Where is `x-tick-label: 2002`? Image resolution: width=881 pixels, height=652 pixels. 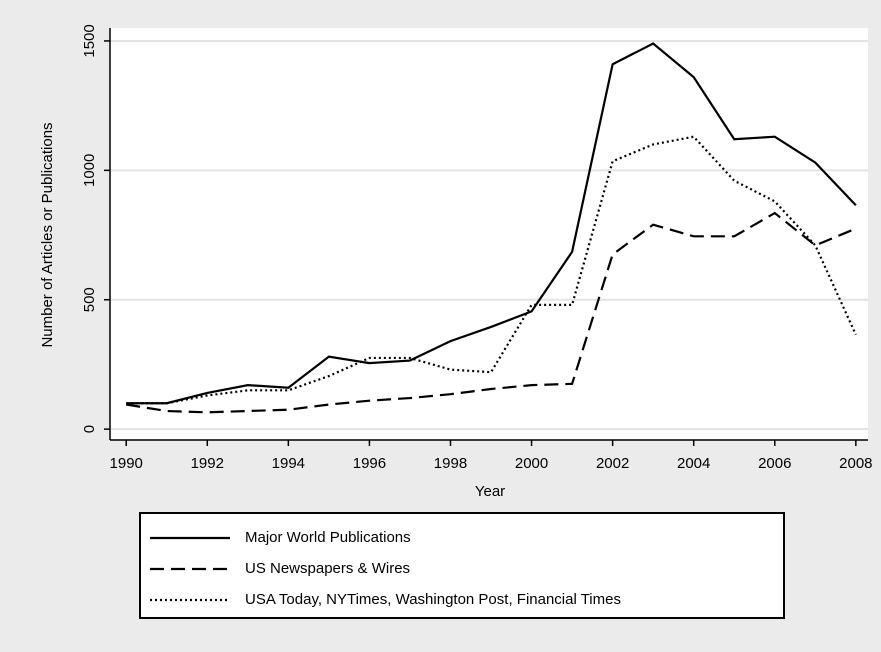 x-tick-label: 2002 is located at coordinates (612, 463).